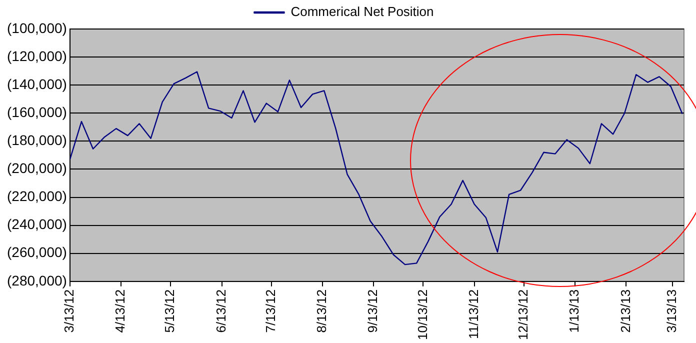 The height and width of the screenshot is (343, 696). I want to click on x-tick-label: 10/13/12, so click(422, 314).